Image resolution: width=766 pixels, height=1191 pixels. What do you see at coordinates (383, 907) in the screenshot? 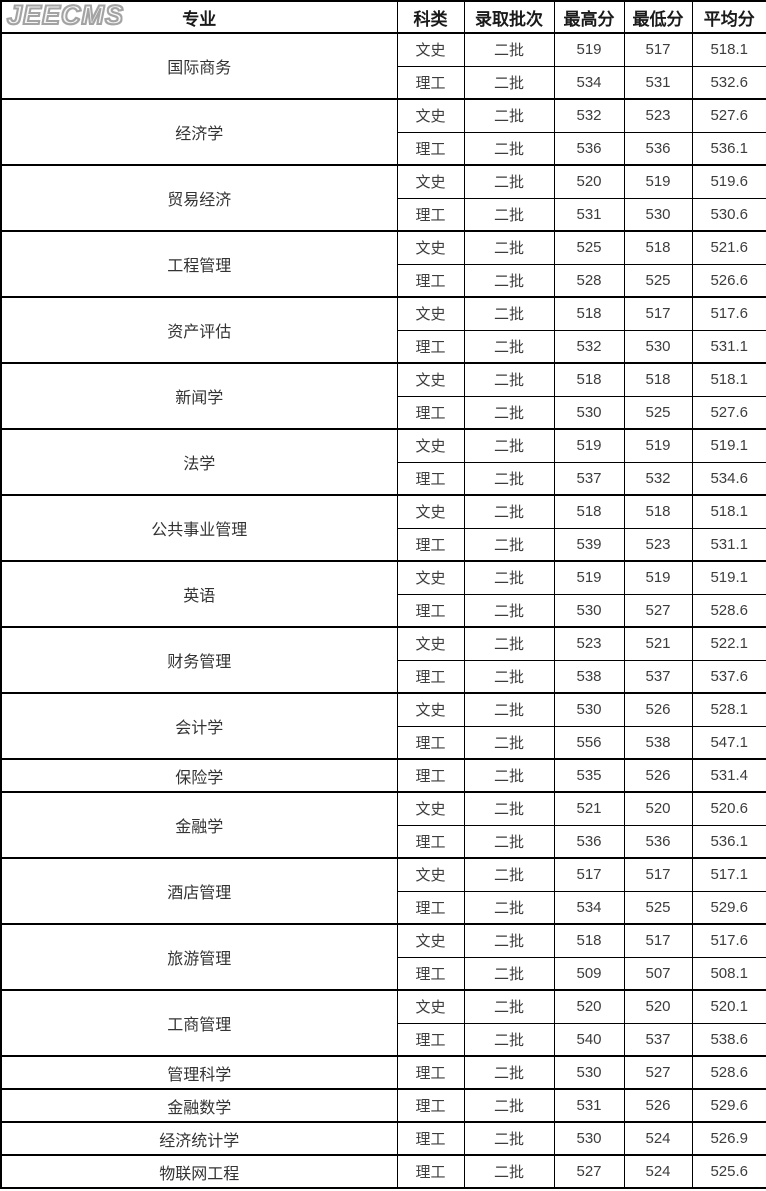
I see `table-row: 理工 二批 534 525 529.6` at bounding box center [383, 907].